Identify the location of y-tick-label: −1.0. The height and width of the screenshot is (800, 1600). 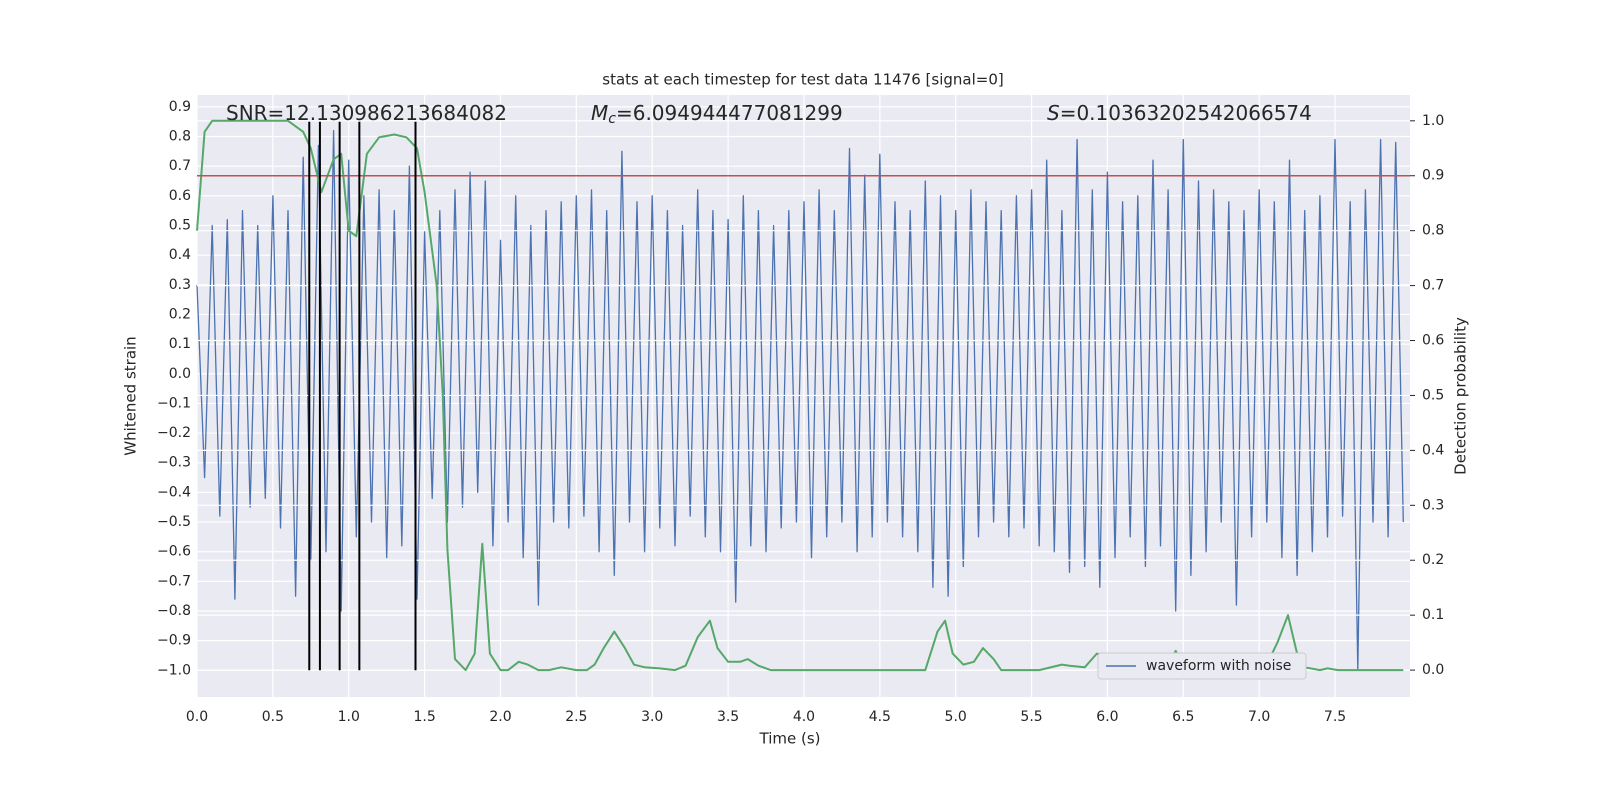
(174, 670).